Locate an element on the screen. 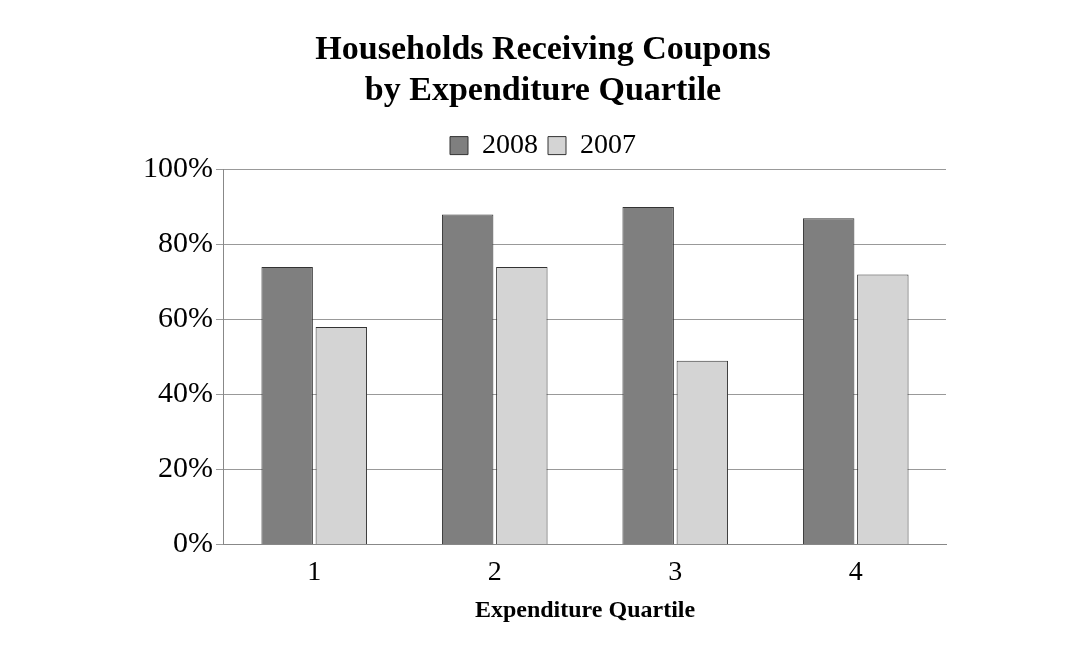  x-axis-title: Expenditure Quartile is located at coordinates (585, 608).